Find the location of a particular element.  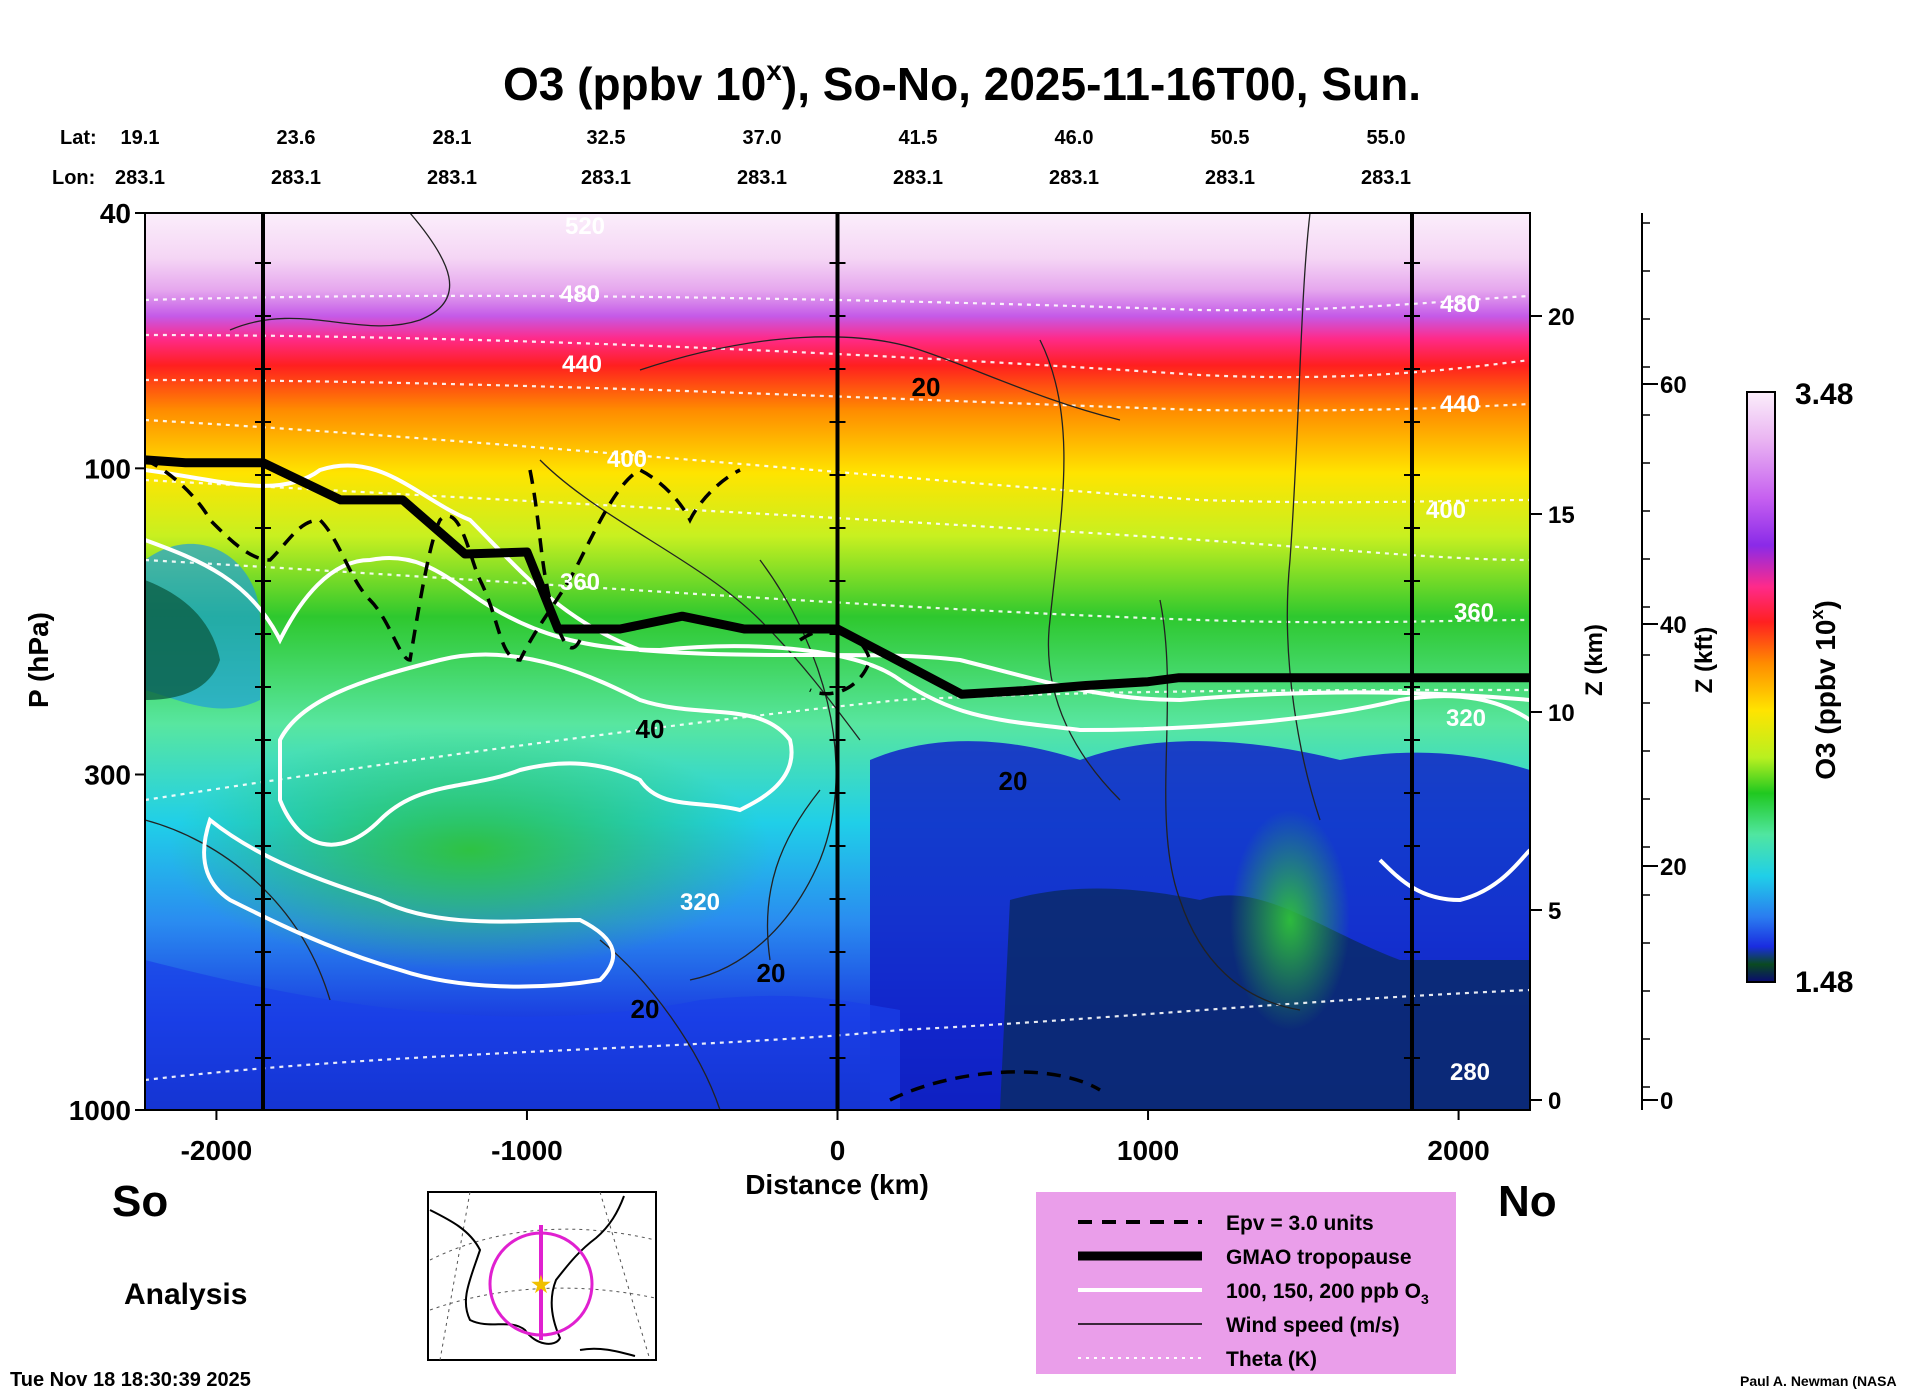

theta-label-right: 360 is located at coordinates (1474, 612).